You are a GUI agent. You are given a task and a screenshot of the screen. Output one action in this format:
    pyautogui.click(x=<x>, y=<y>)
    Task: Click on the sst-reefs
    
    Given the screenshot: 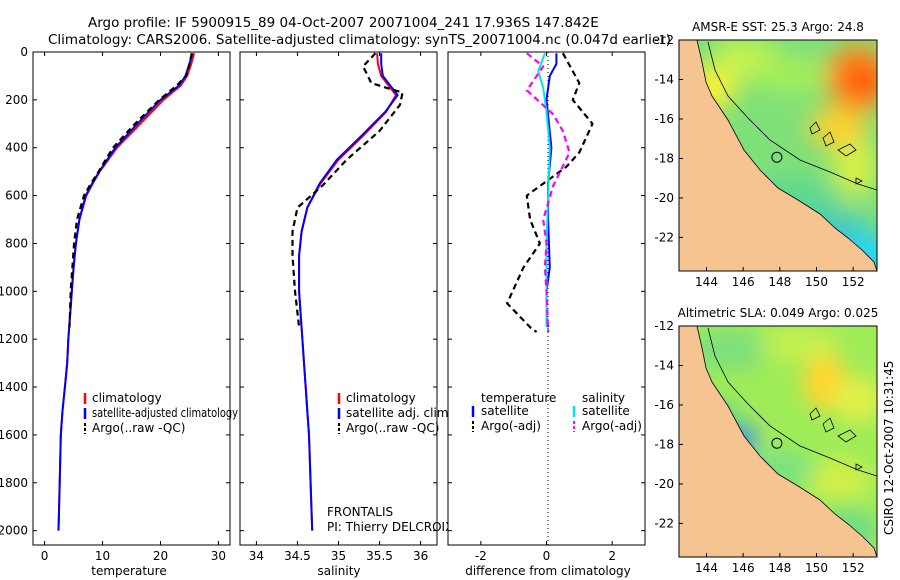 What is the action you would take?
    pyautogui.click(x=833, y=139)
    